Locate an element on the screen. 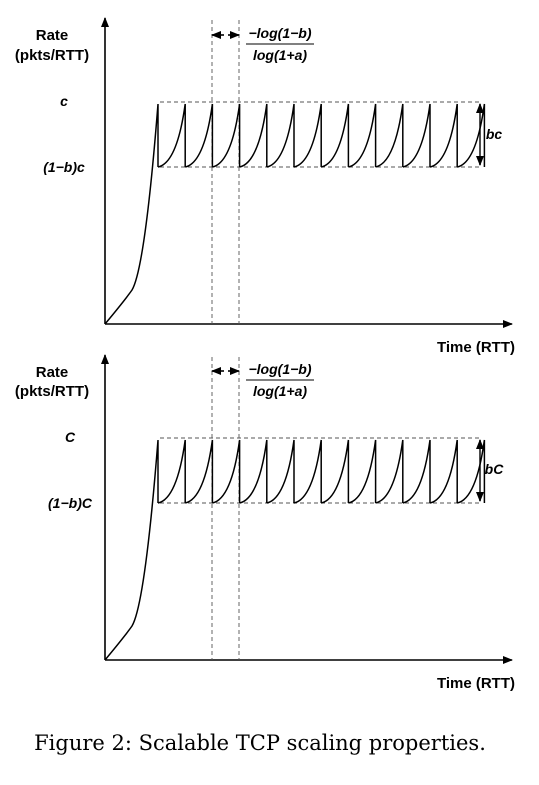  lower-level-label: (1−b)c is located at coordinates (64, 167).